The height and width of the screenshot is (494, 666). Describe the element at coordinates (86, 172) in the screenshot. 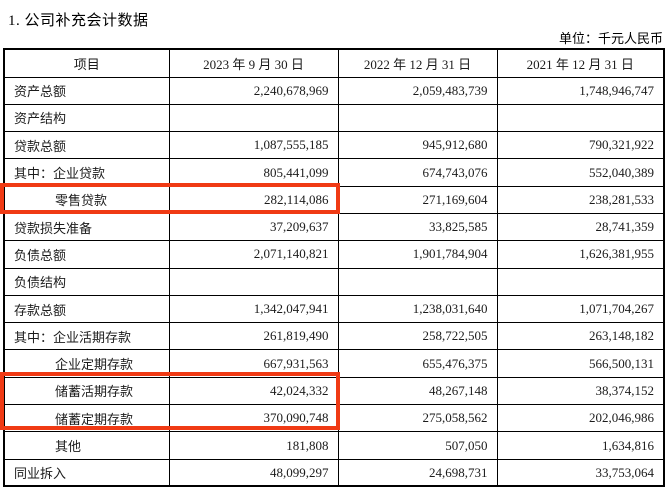

I see `row-label: 其中：企业贷款` at that location.